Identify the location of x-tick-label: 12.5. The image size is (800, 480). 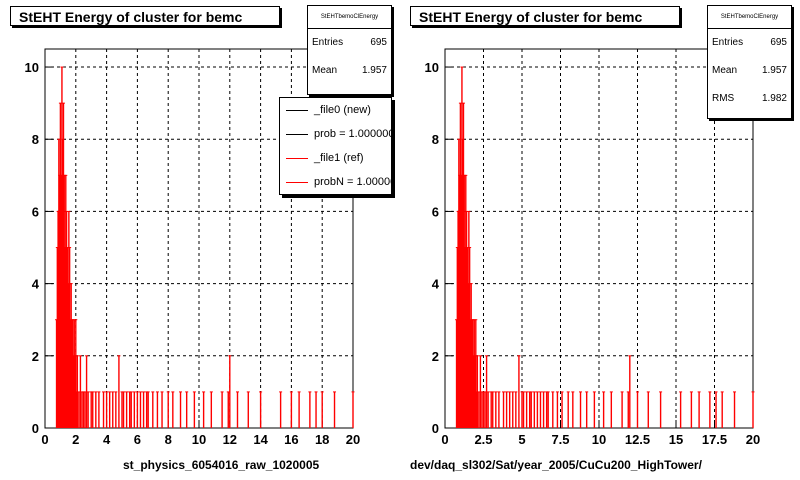
(637, 439).